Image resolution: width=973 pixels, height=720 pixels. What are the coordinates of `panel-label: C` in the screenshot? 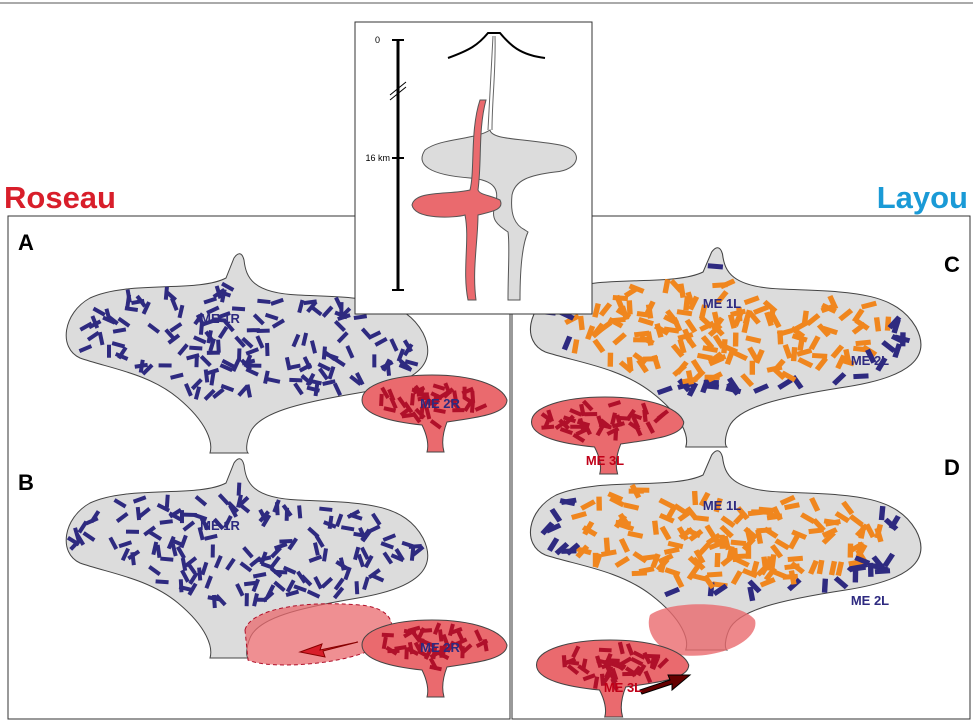 It's located at (952, 264).